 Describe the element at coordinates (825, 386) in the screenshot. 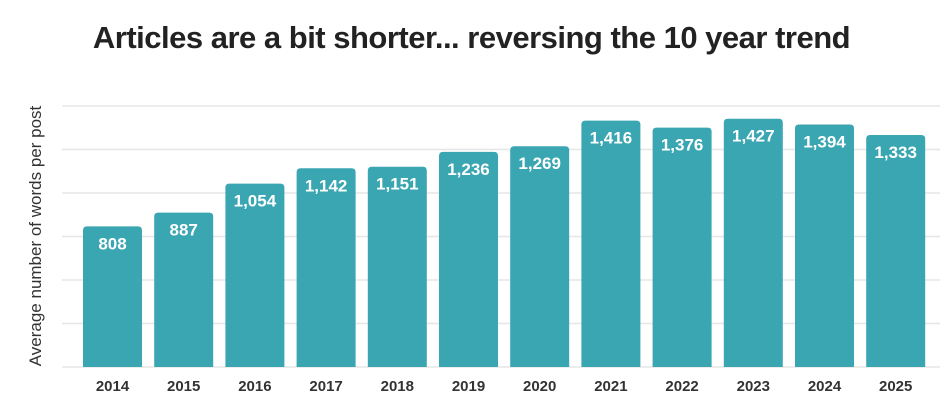

I see `x-tick-label: 2024` at that location.